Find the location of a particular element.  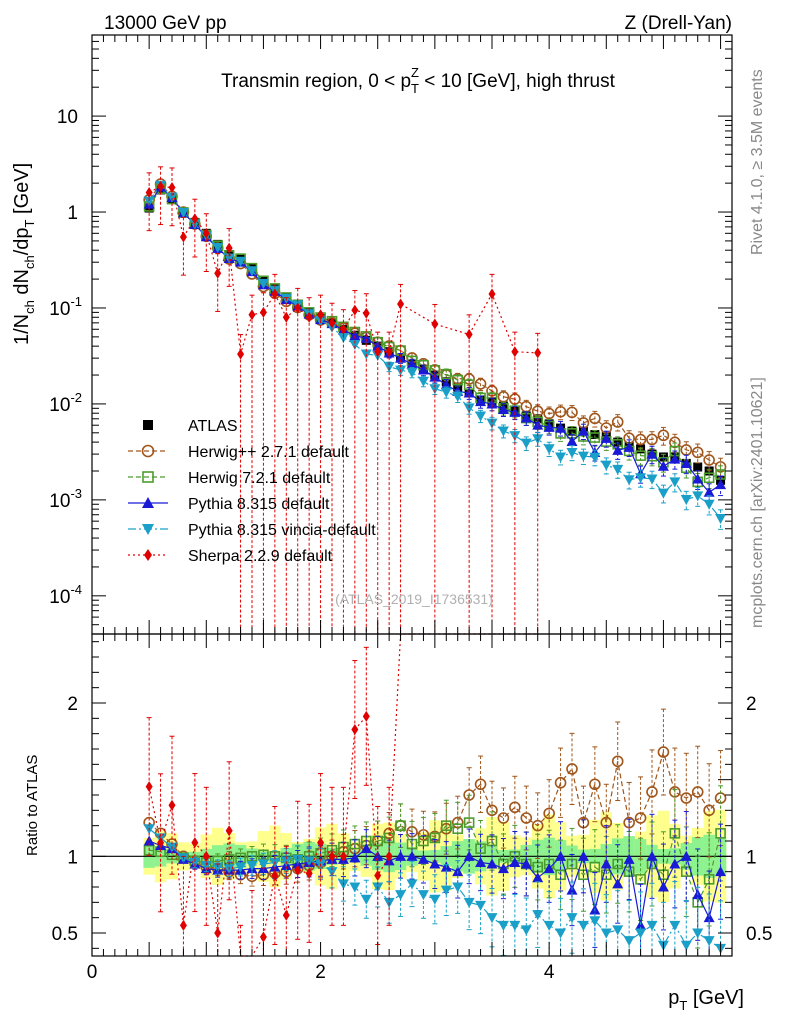

x-axis-label: pT [GeV] is located at coordinates (706, 1000).